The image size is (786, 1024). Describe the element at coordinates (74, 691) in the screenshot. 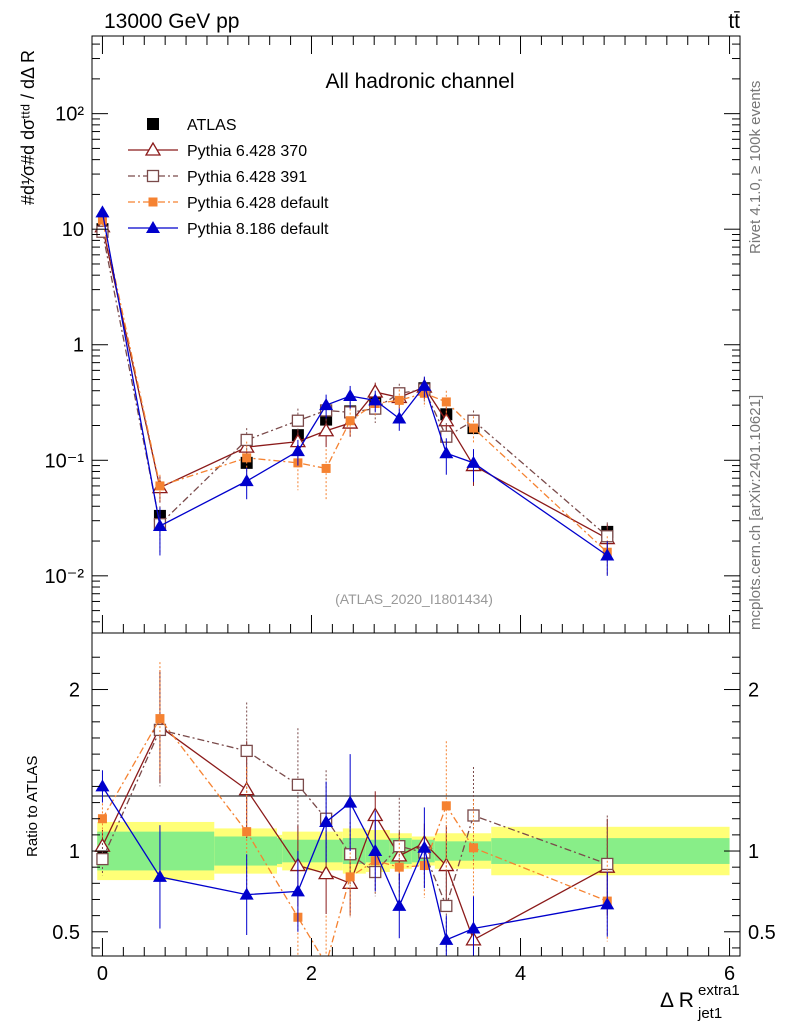

I see `ratio-y-tick-label: 2` at that location.